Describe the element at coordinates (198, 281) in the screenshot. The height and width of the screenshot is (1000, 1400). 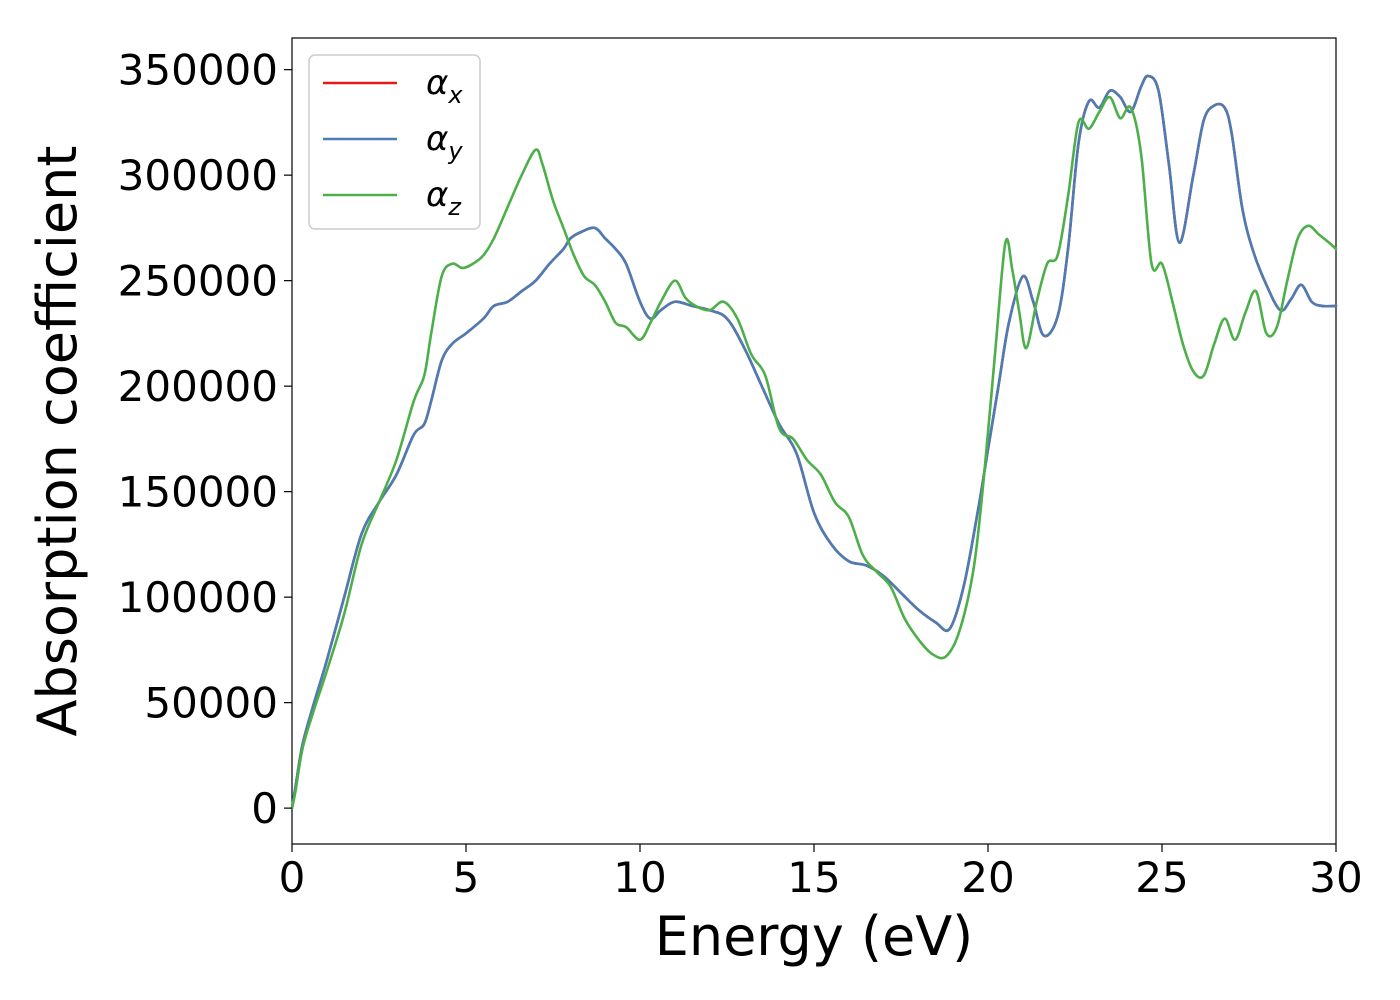
I see `y-tick-label: 250000` at that location.